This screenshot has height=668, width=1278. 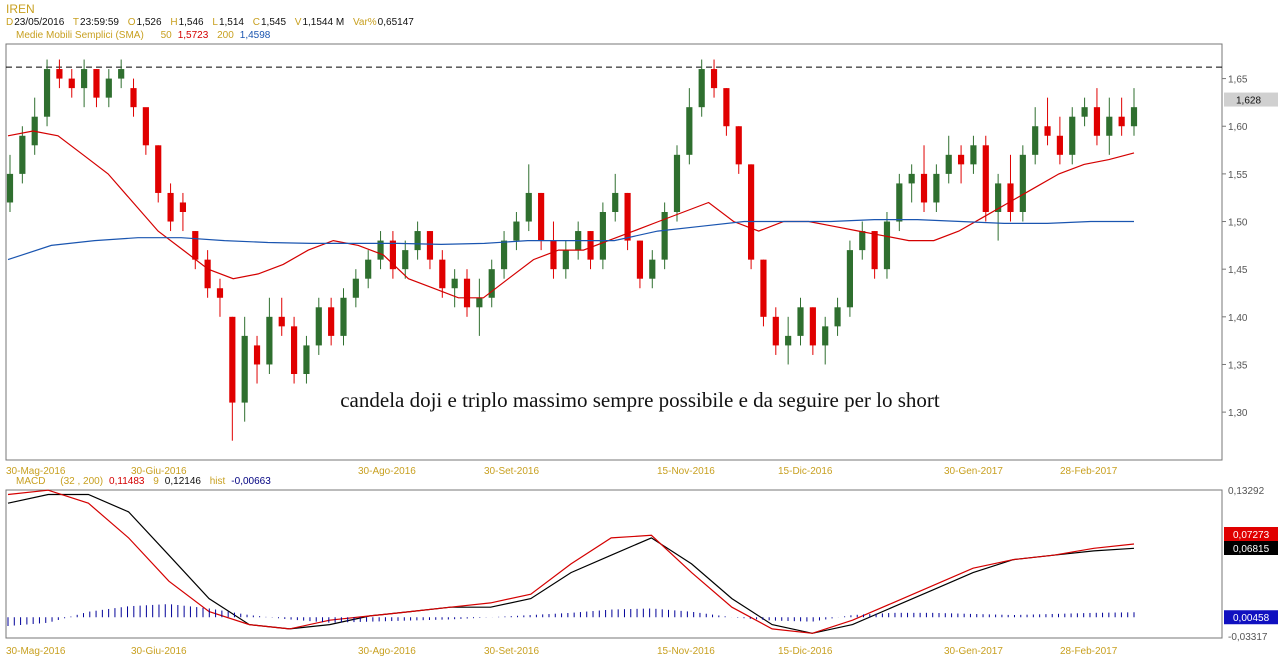 I want to click on date-label-price: 30-Gen-2017, so click(x=973, y=471).